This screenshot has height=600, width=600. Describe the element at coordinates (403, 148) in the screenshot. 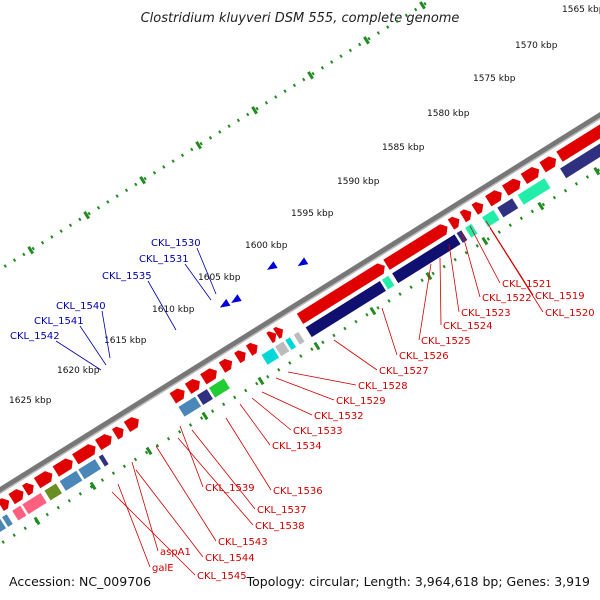

I see `kbp-tick-label: 1585 kbp` at that location.